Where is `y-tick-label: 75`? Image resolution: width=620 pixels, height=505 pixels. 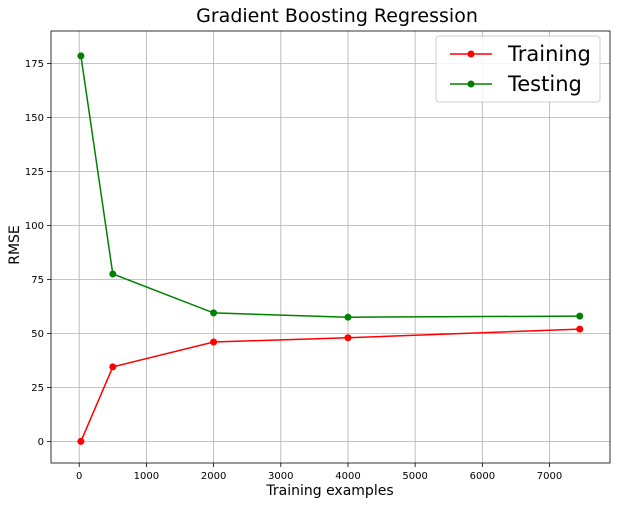
y-tick-label: 75 is located at coordinates (37, 280).